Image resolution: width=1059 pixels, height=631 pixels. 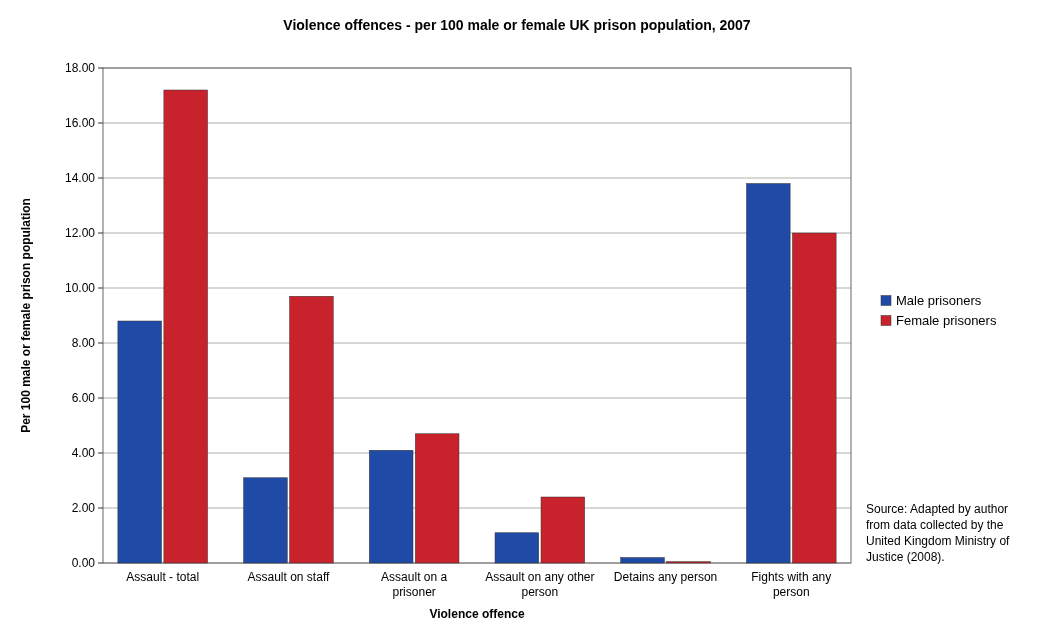 What do you see at coordinates (163, 577) in the screenshot?
I see `x-tick-label: Assault - total` at bounding box center [163, 577].